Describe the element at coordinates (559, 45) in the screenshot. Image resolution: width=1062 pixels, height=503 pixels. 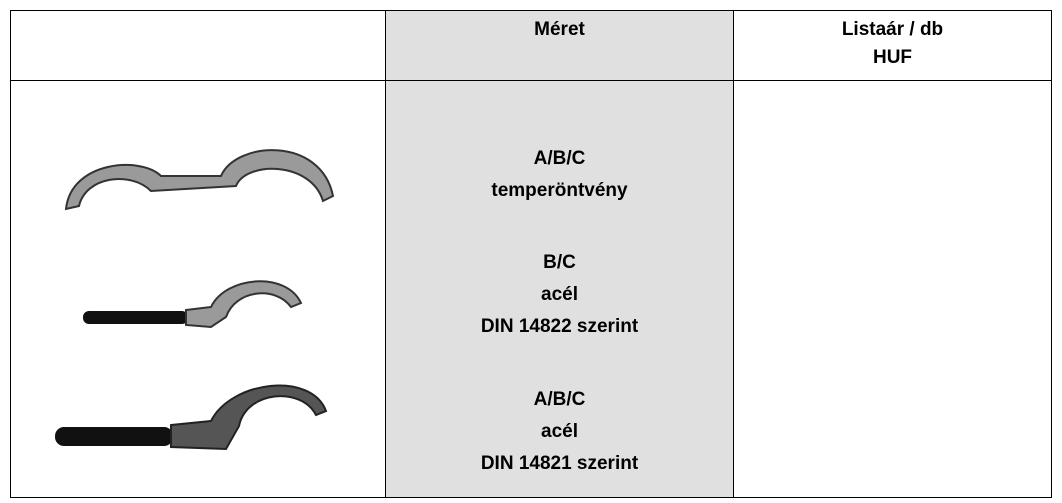
I see `header-size-cell: Méret` at that location.